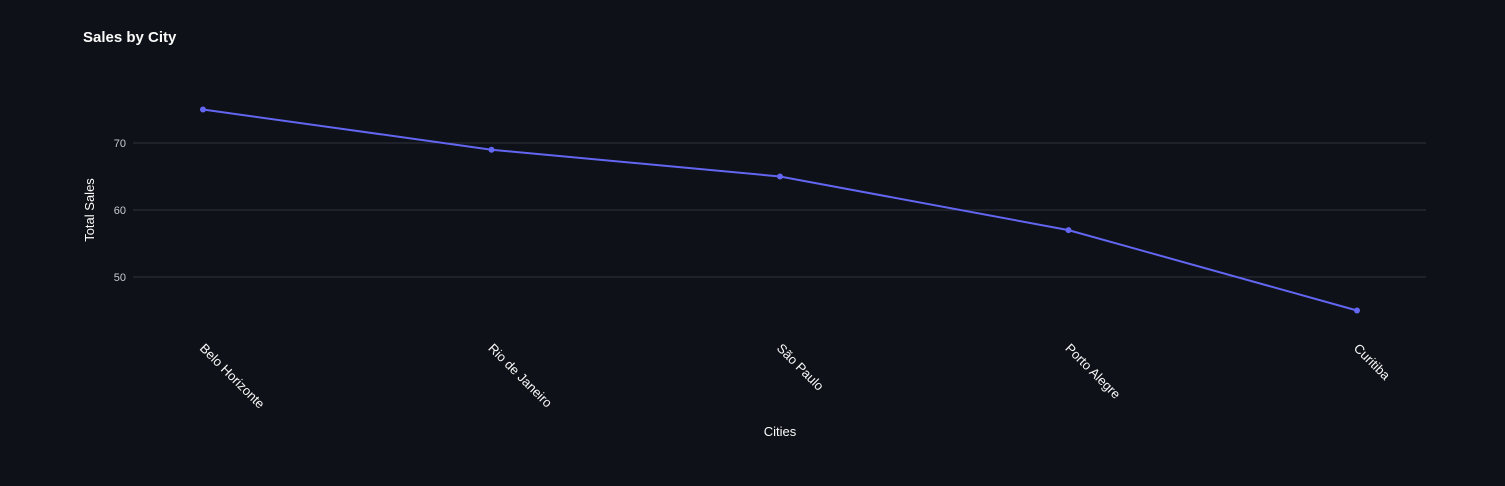 The width and height of the screenshot is (1505, 486). Describe the element at coordinates (800, 367) in the screenshot. I see `x-tick-label: São Paulo` at that location.